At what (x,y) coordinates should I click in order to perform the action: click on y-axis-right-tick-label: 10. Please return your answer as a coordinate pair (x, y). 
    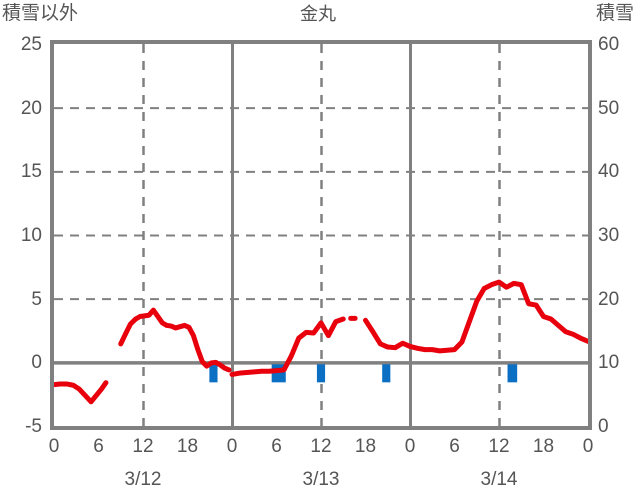
    Looking at the image, I should click on (609, 363).